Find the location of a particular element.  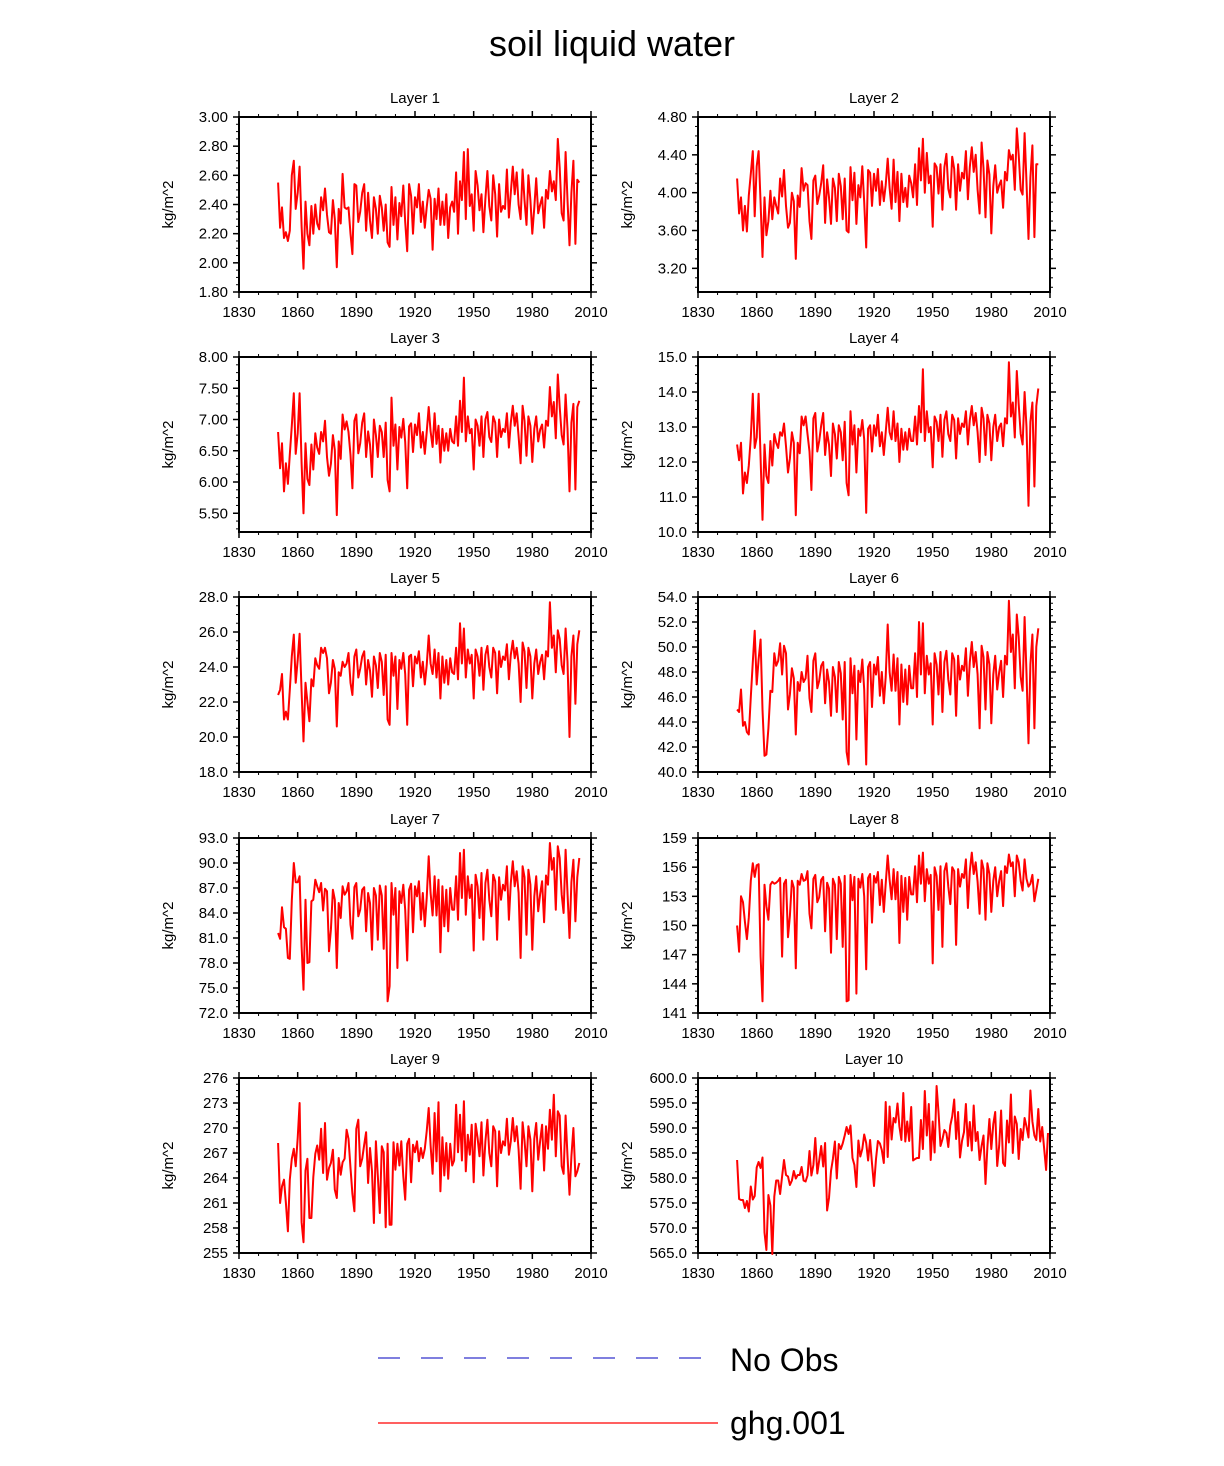

y-tick-label: 156 is located at coordinates (674, 867).